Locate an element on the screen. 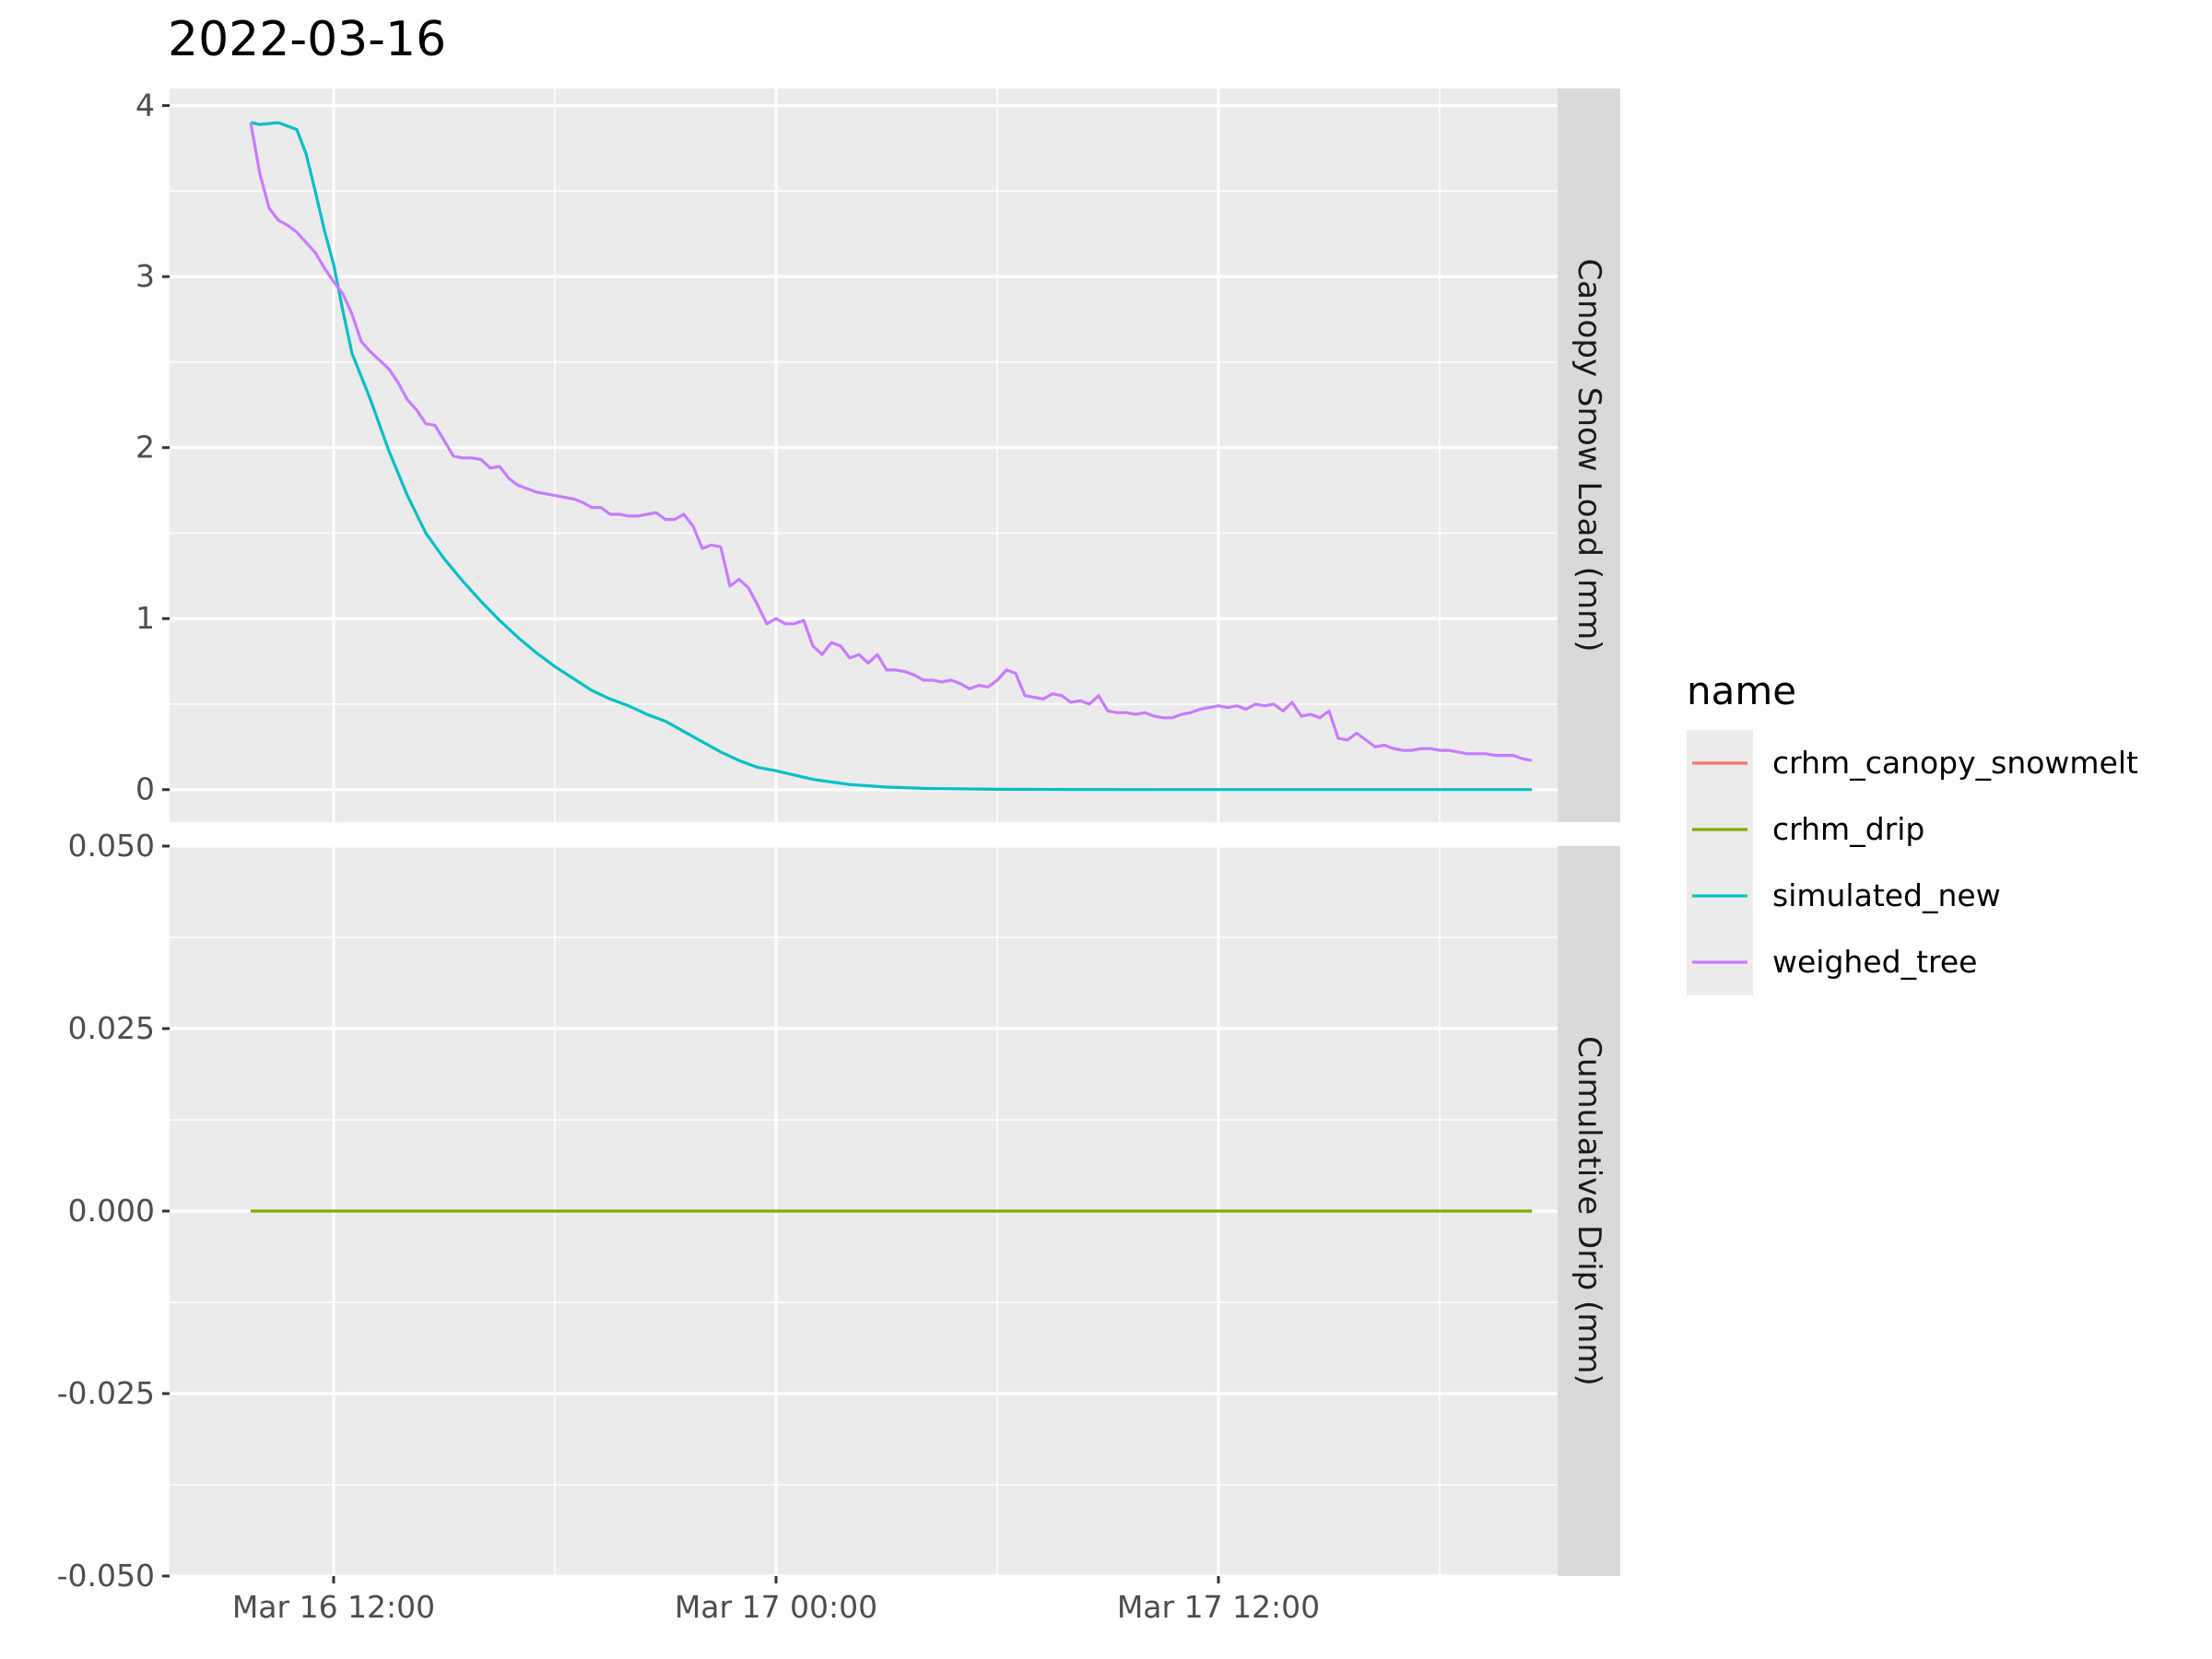  x-tick-label: Mar 17 12:00 is located at coordinates (1218, 1607).